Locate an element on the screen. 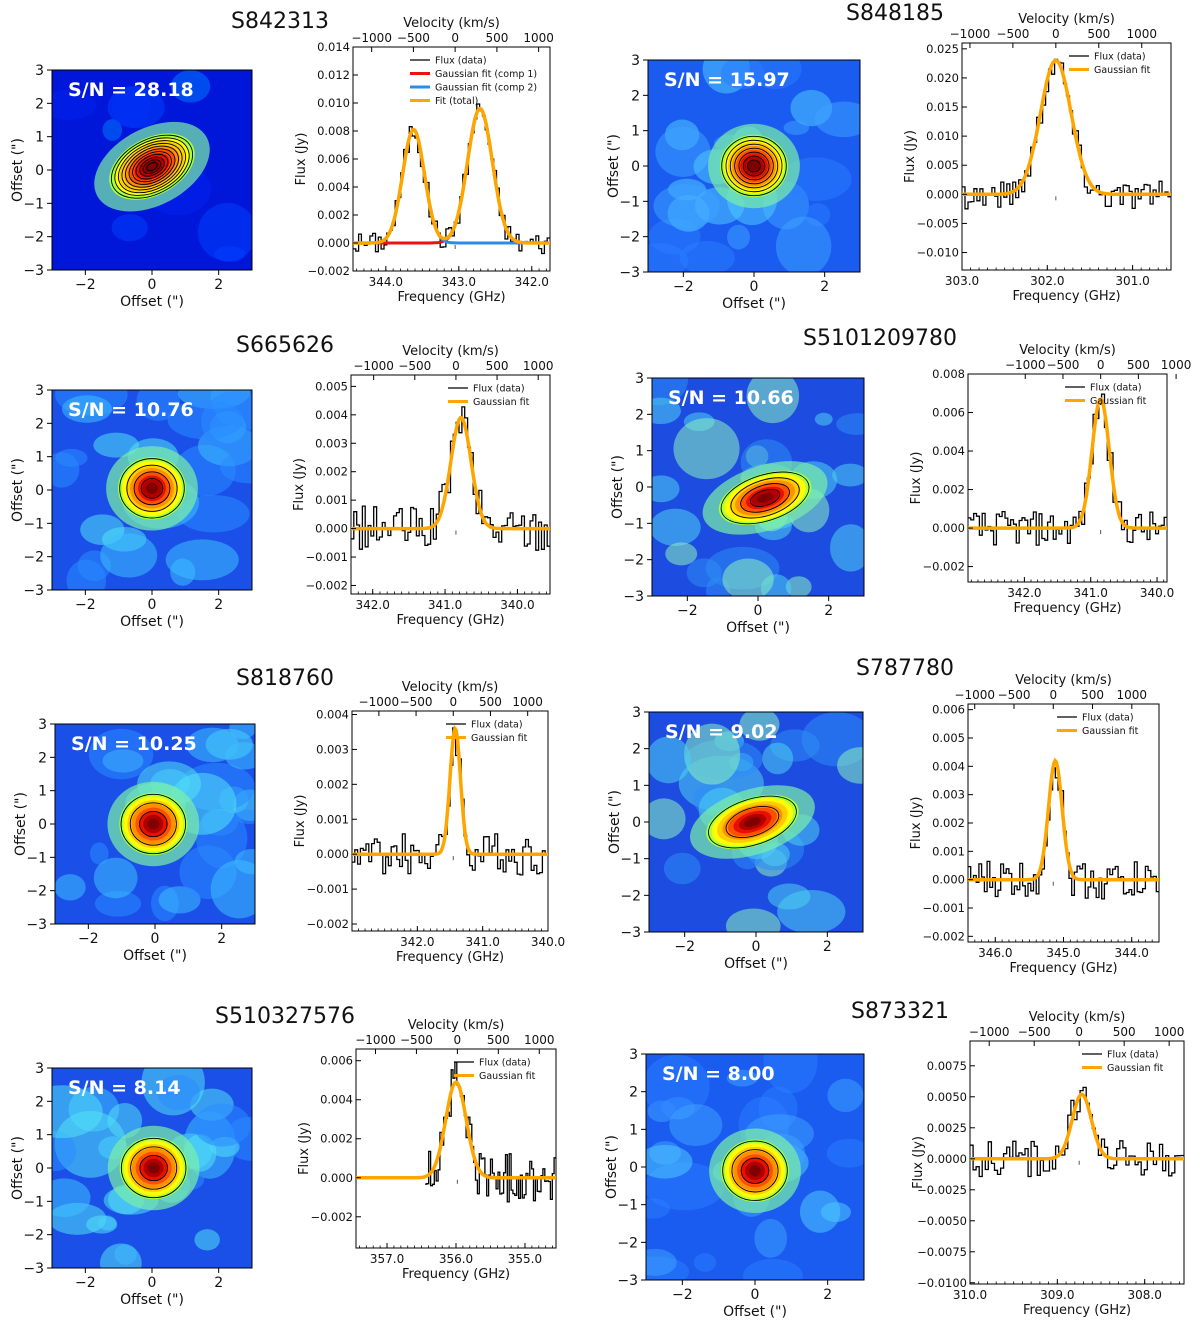  spectrum-ytick-label: 0.006 is located at coordinates (948, 413).